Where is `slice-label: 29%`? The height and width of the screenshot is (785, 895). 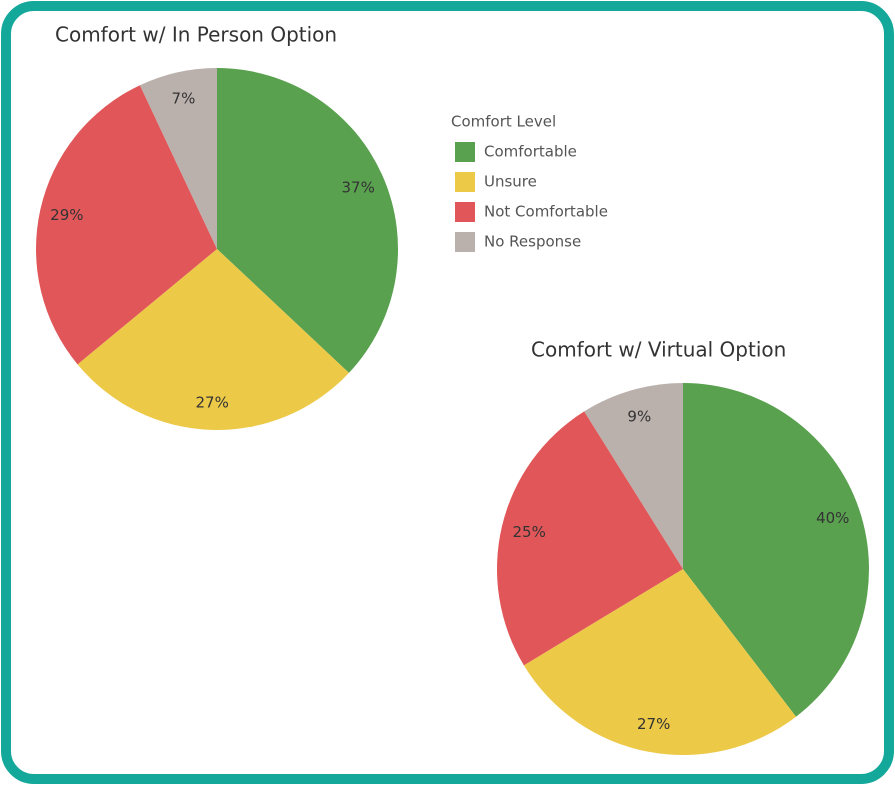 slice-label: 29% is located at coordinates (66, 215).